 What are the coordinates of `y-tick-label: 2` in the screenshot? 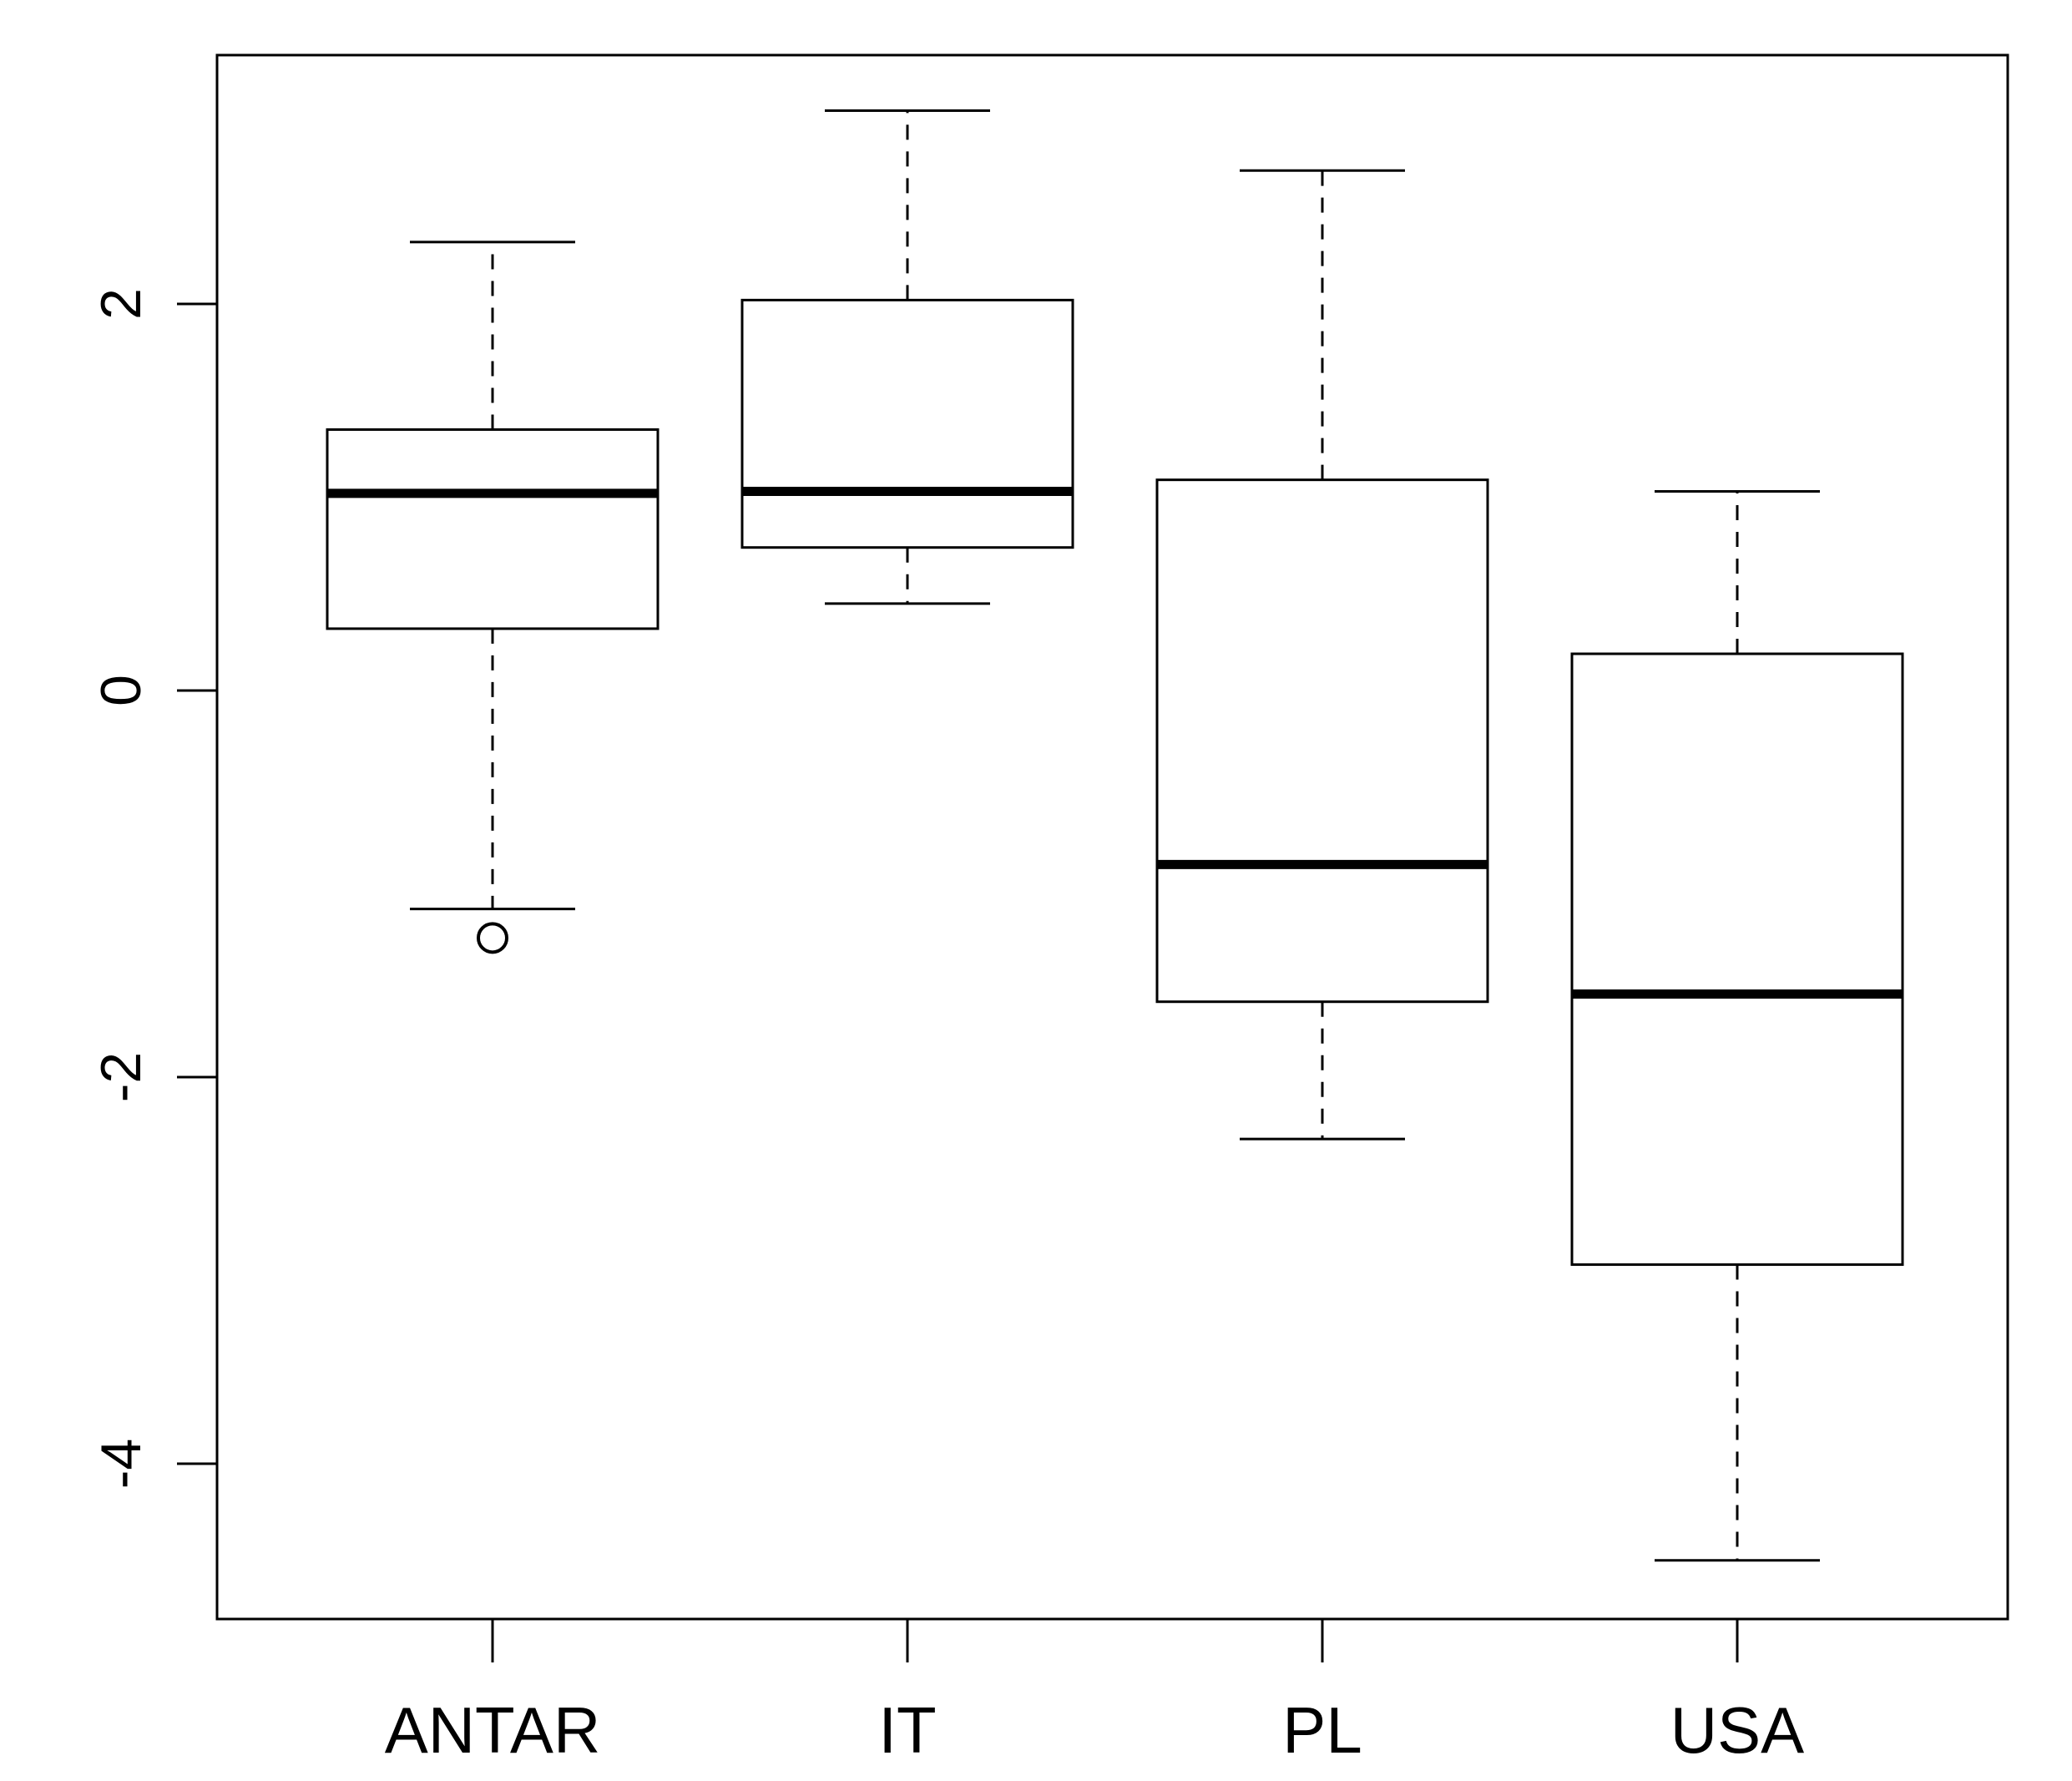 It's located at (121, 304).